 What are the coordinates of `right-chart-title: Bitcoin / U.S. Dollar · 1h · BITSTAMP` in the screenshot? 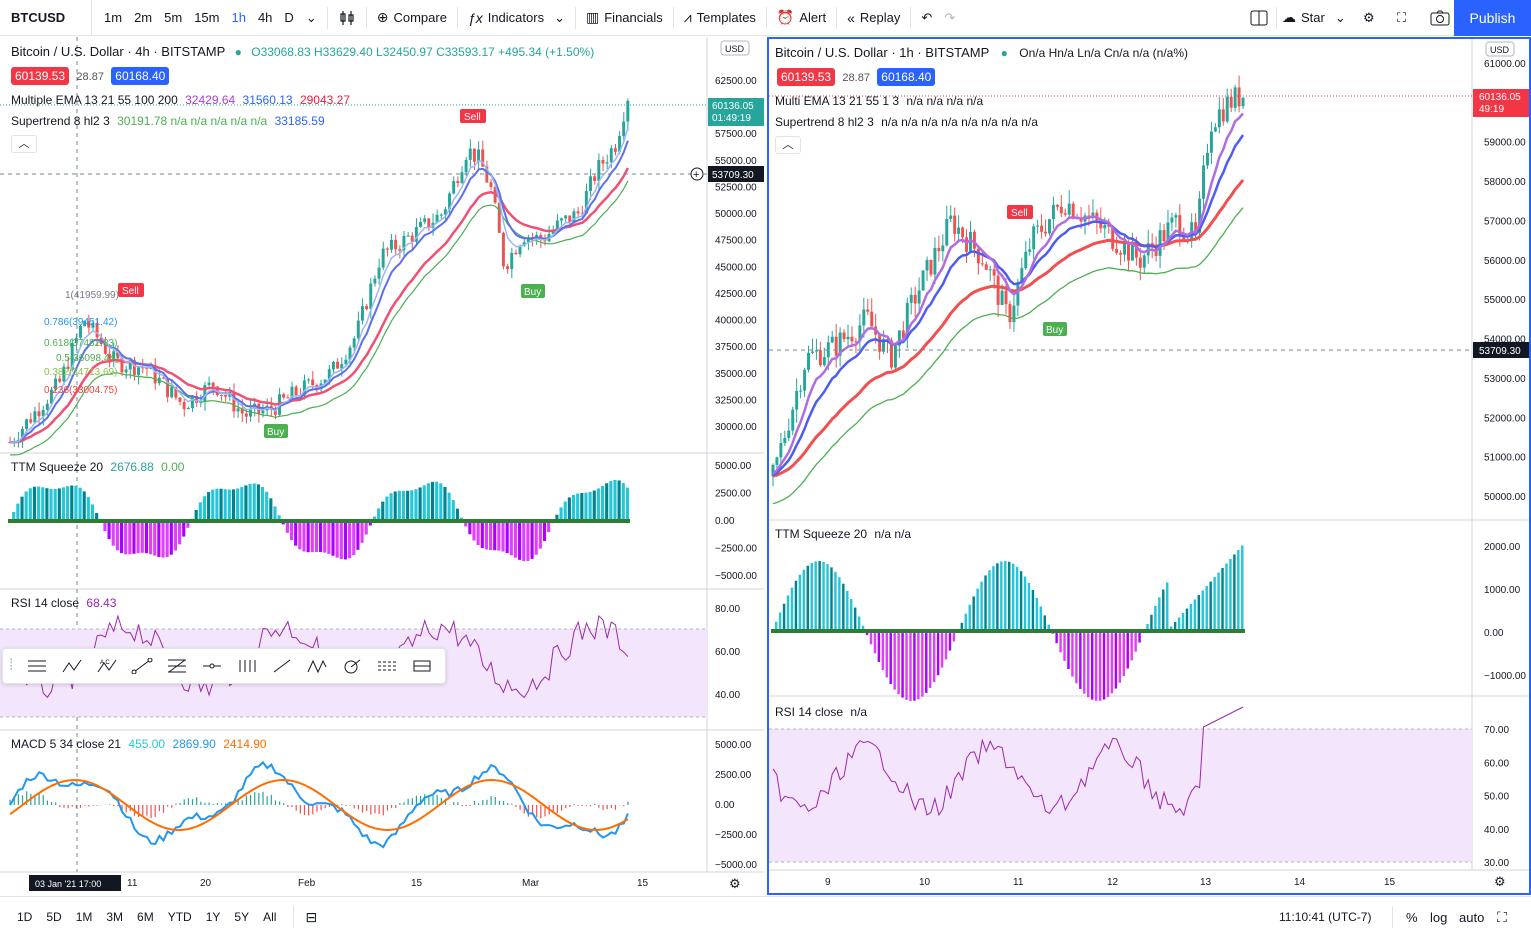 It's located at (882, 52).